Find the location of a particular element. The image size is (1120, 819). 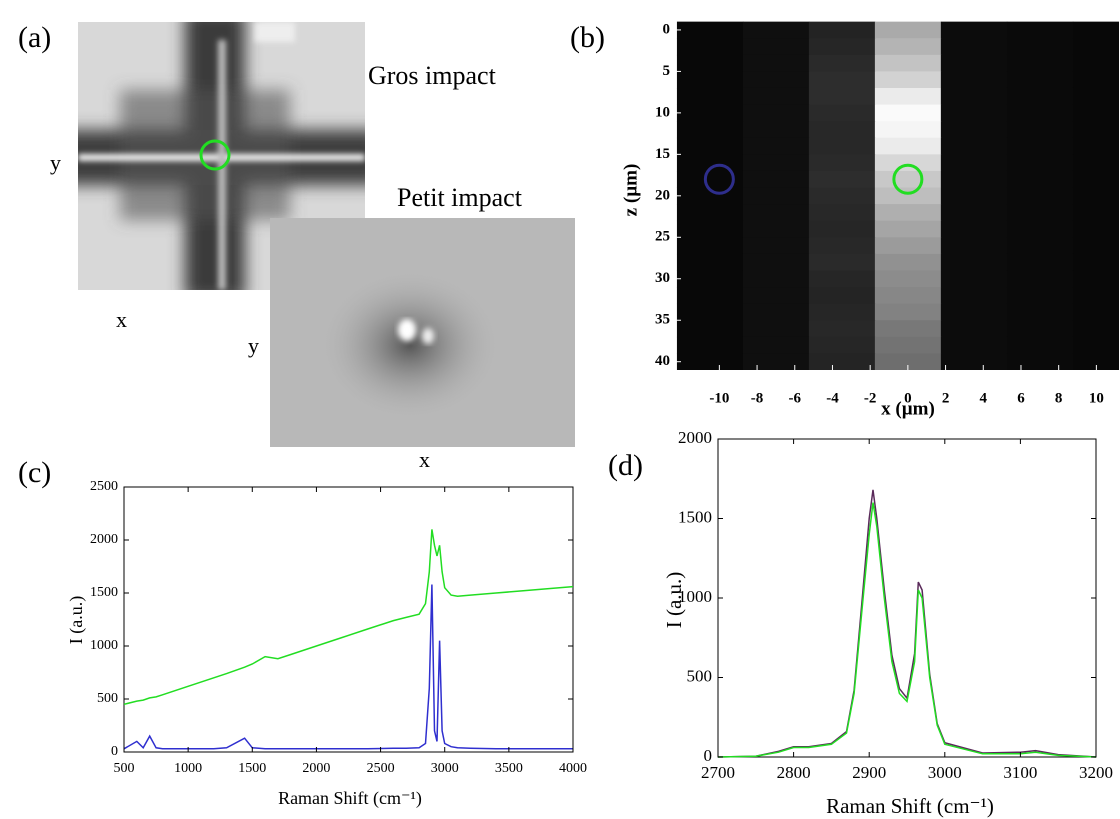

x-axis-label: x (µm) is located at coordinates (908, 408).